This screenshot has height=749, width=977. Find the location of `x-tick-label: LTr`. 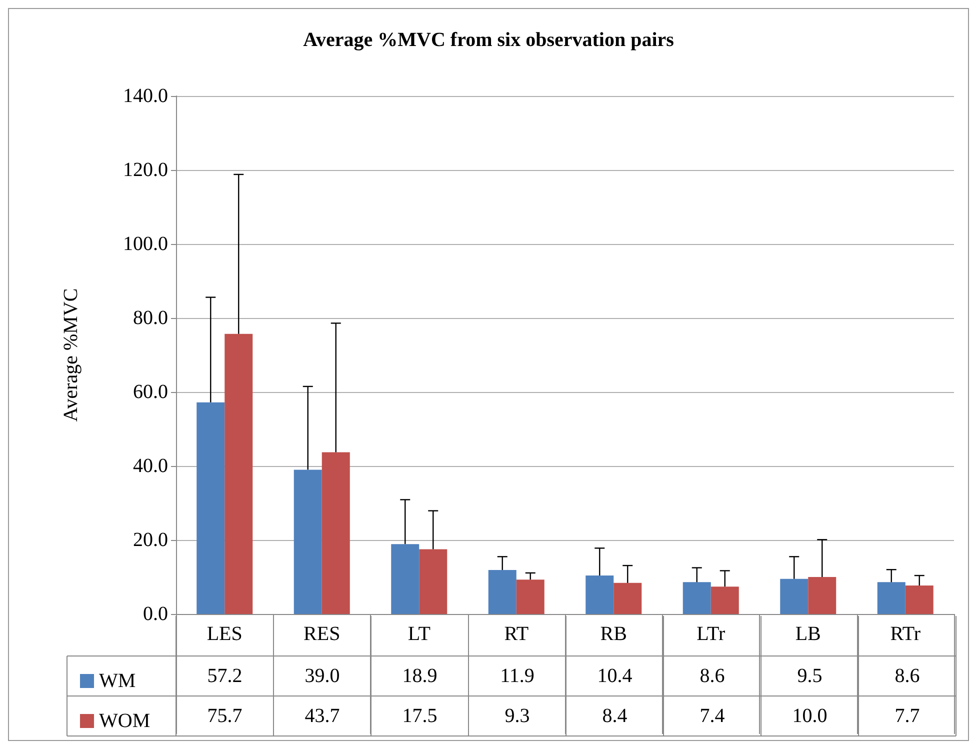

x-tick-label: LTr is located at coordinates (711, 634).